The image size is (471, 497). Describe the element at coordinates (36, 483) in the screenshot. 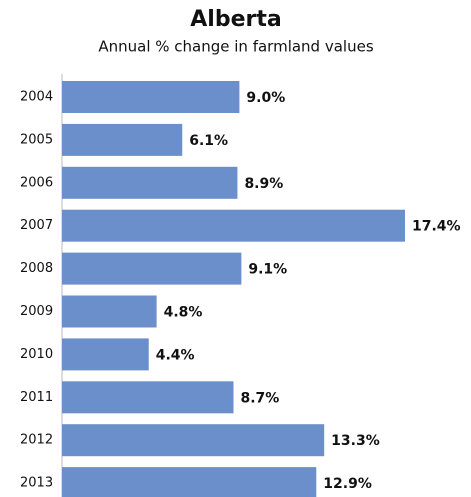

I see `y-tick-label: 2013` at that location.